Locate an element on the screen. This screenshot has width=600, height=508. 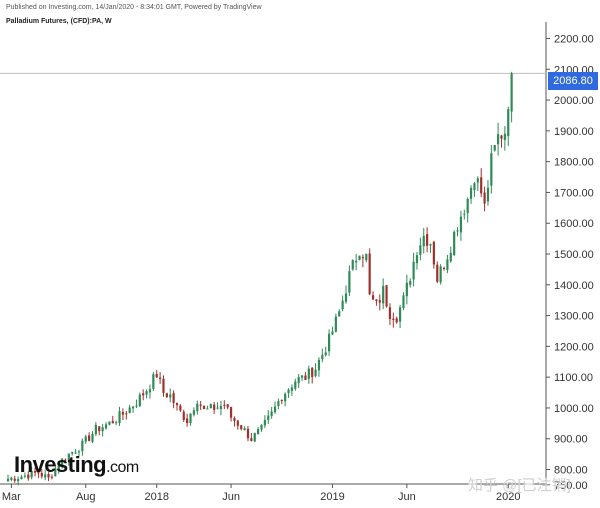
y-tick-label: 1700.00 is located at coordinates (574, 193).